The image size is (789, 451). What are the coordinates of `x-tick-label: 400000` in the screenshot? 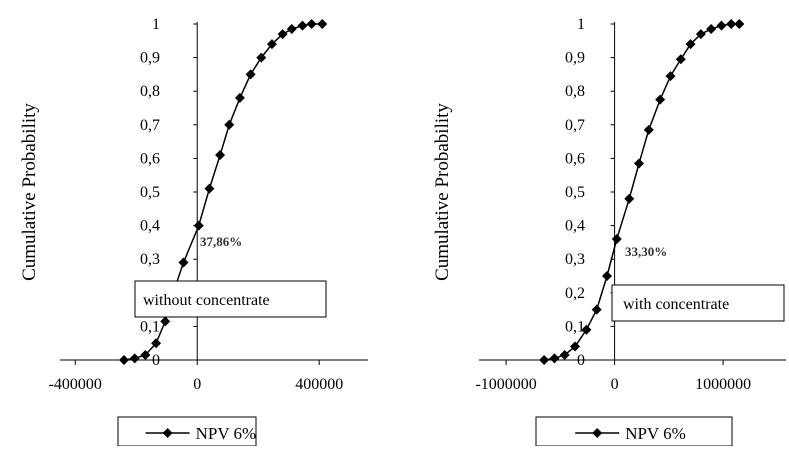 It's located at (319, 384).